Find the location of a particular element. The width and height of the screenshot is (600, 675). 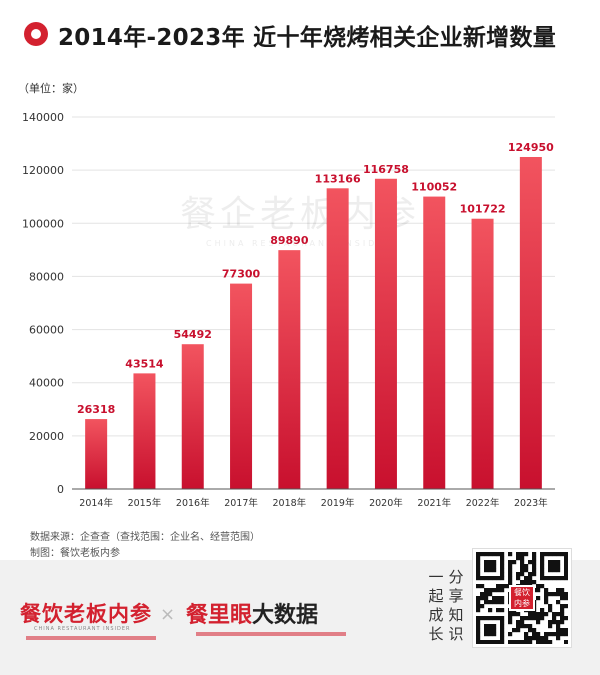

x-tick-label: 2022年 is located at coordinates (483, 503).